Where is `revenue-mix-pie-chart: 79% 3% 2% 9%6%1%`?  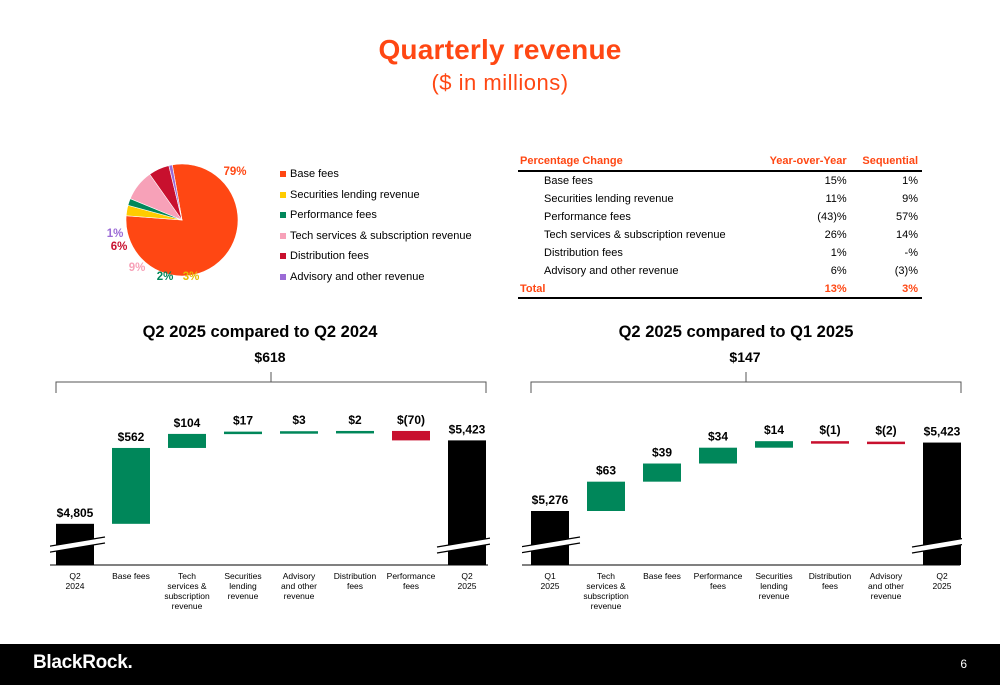 revenue-mix-pie-chart: 79% 3% 2% 9%6%1% is located at coordinates (177, 223).